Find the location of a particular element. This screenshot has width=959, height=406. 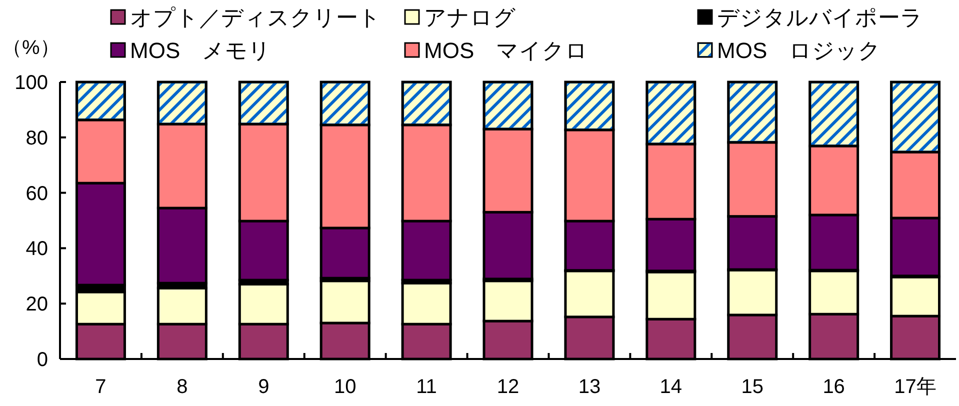

legend-label: デジタルバイポーラ is located at coordinates (820, 17).